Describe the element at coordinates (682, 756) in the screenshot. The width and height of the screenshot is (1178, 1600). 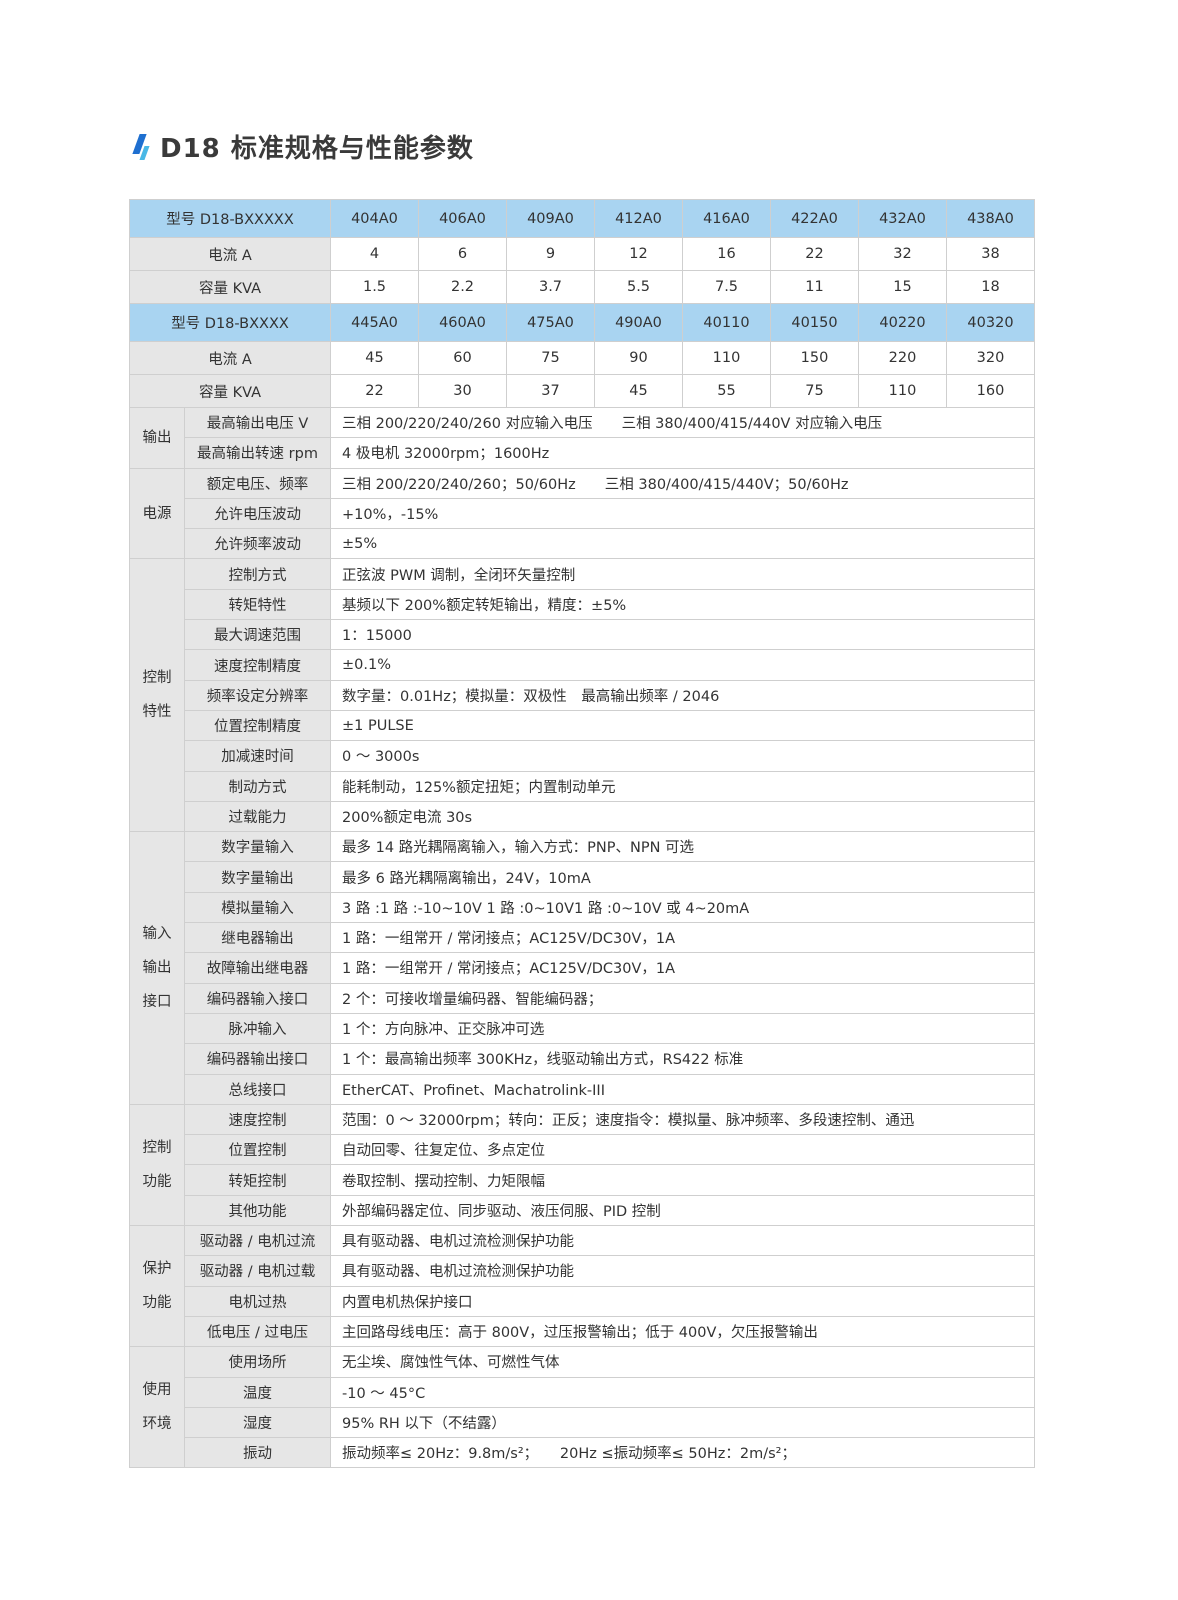
I see `spec-value: 0 ～ 3000s` at that location.